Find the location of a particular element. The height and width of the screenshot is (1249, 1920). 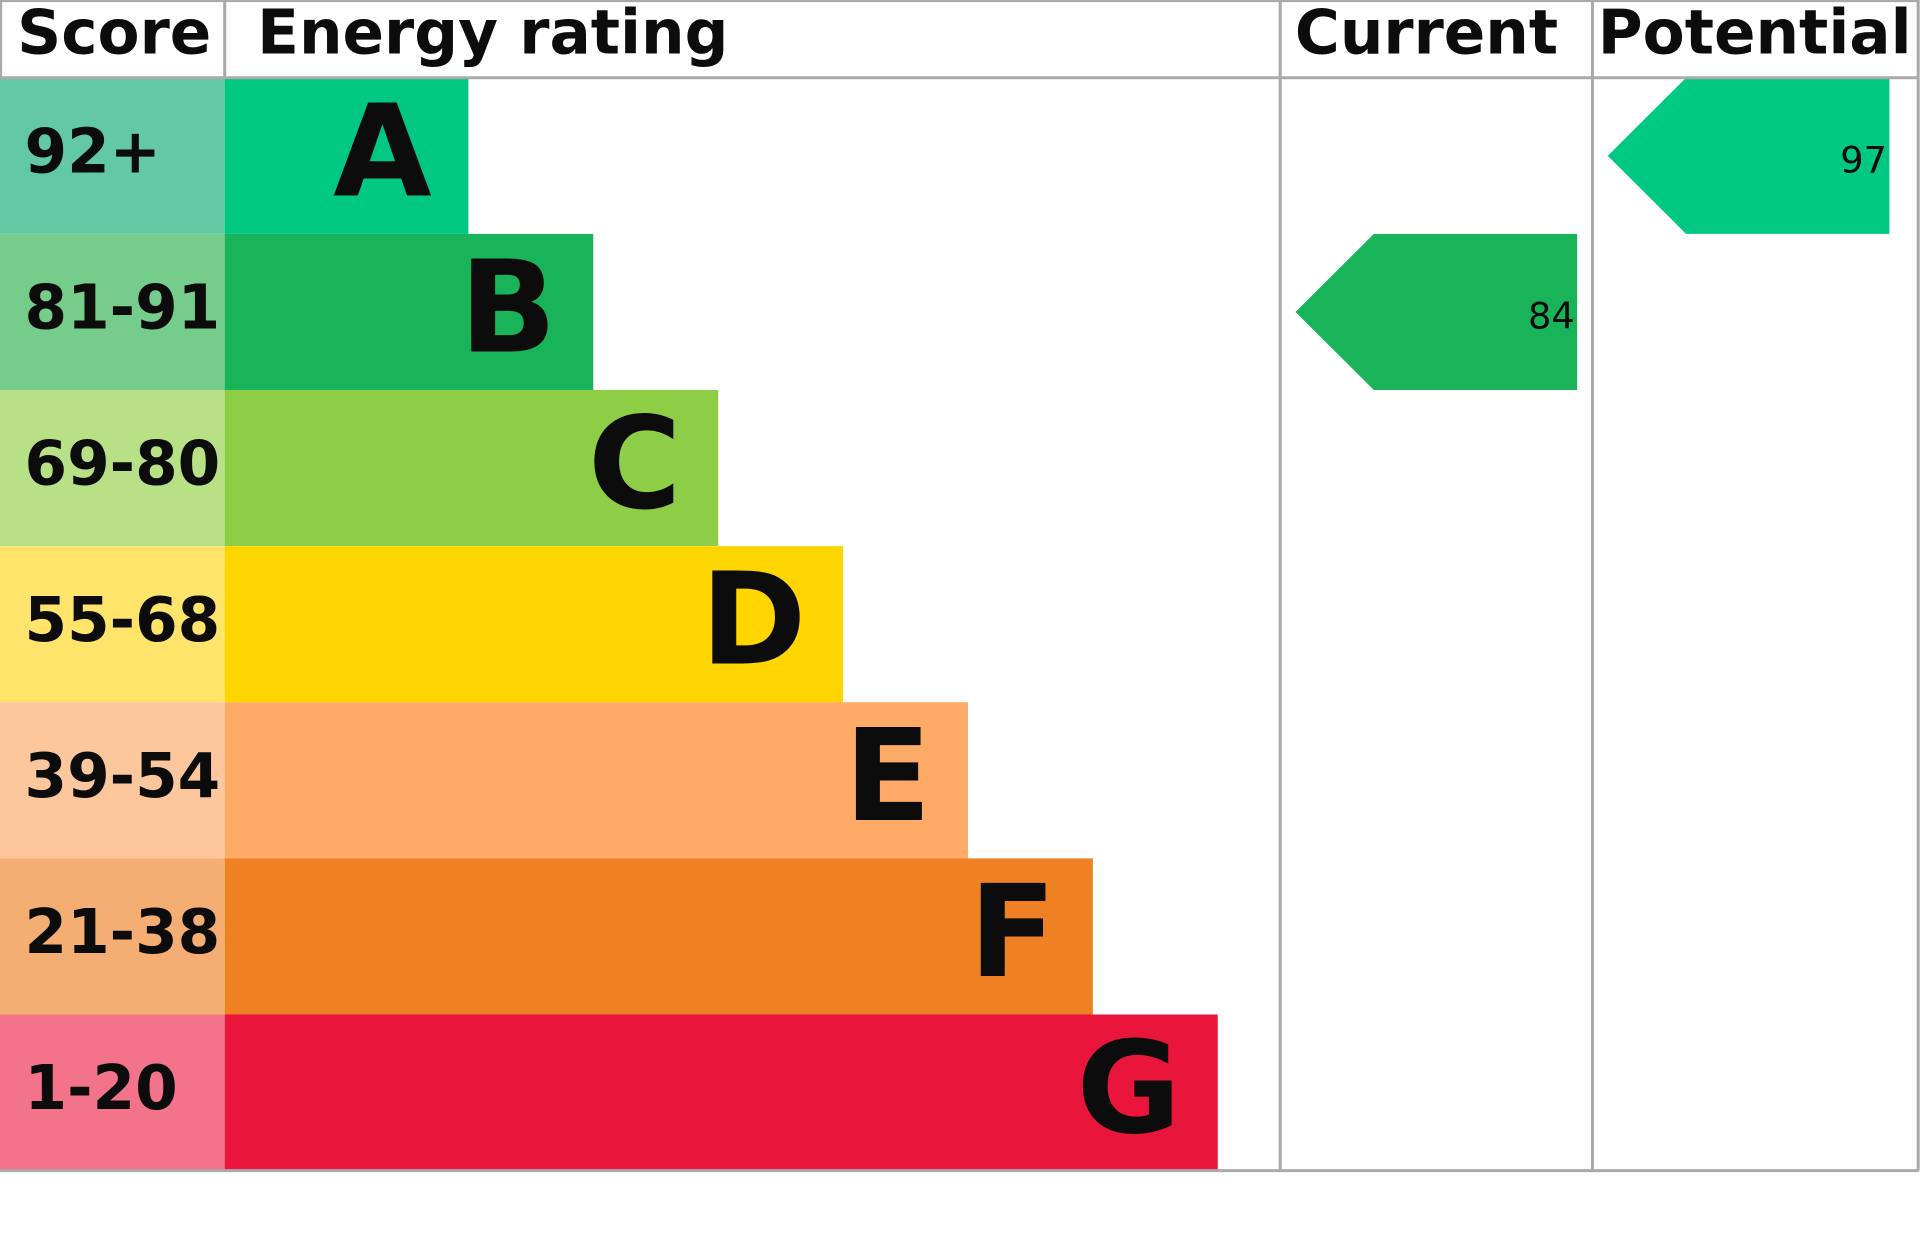

header-potential: Potential is located at coordinates (1755, 34).